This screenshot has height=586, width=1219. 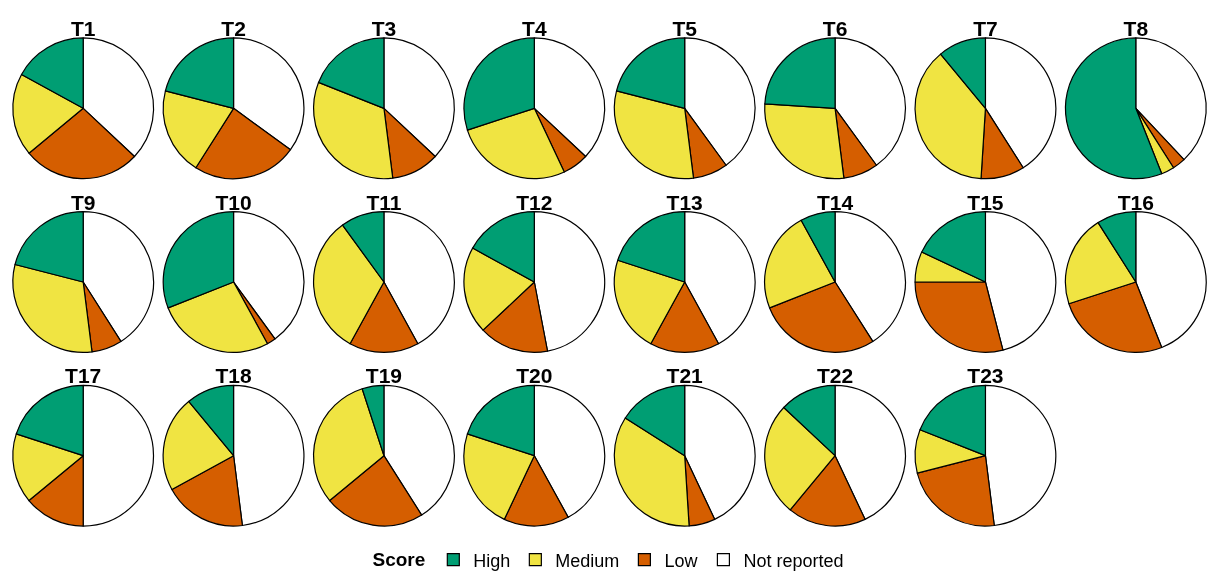 What do you see at coordinates (685, 28) in the screenshot?
I see `chart-title: T5` at bounding box center [685, 28].